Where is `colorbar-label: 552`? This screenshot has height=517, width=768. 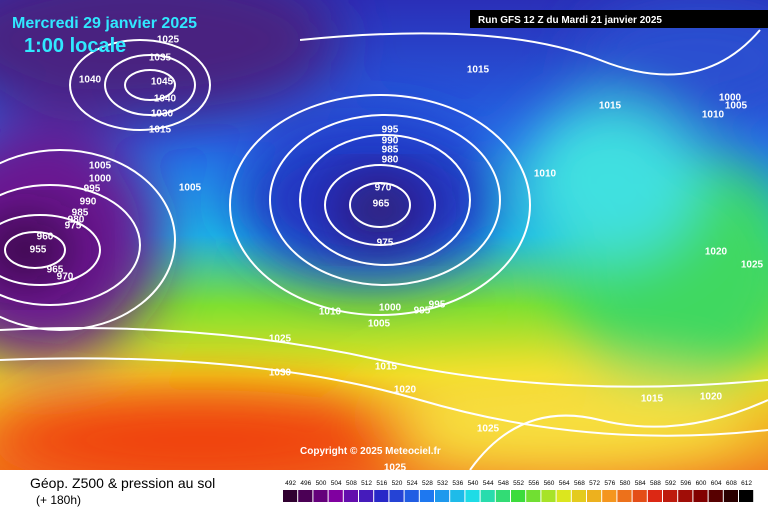 colorbar-label: 552 is located at coordinates (518, 483).